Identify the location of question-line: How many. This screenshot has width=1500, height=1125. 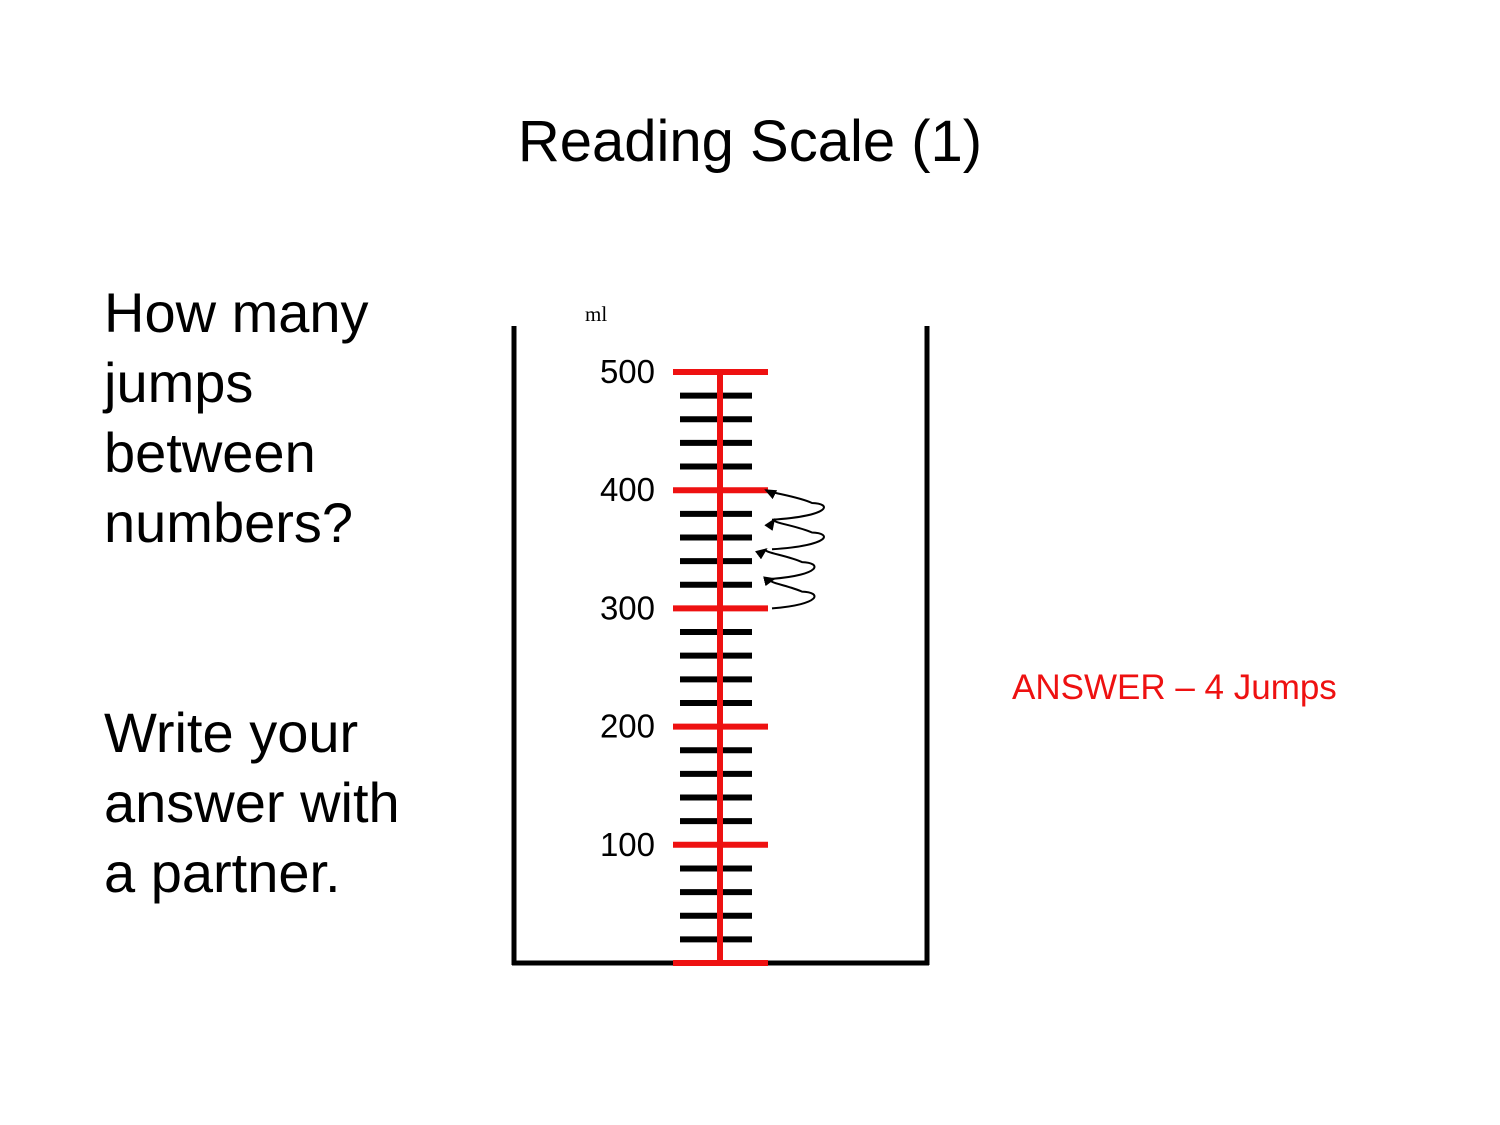
(236, 312).